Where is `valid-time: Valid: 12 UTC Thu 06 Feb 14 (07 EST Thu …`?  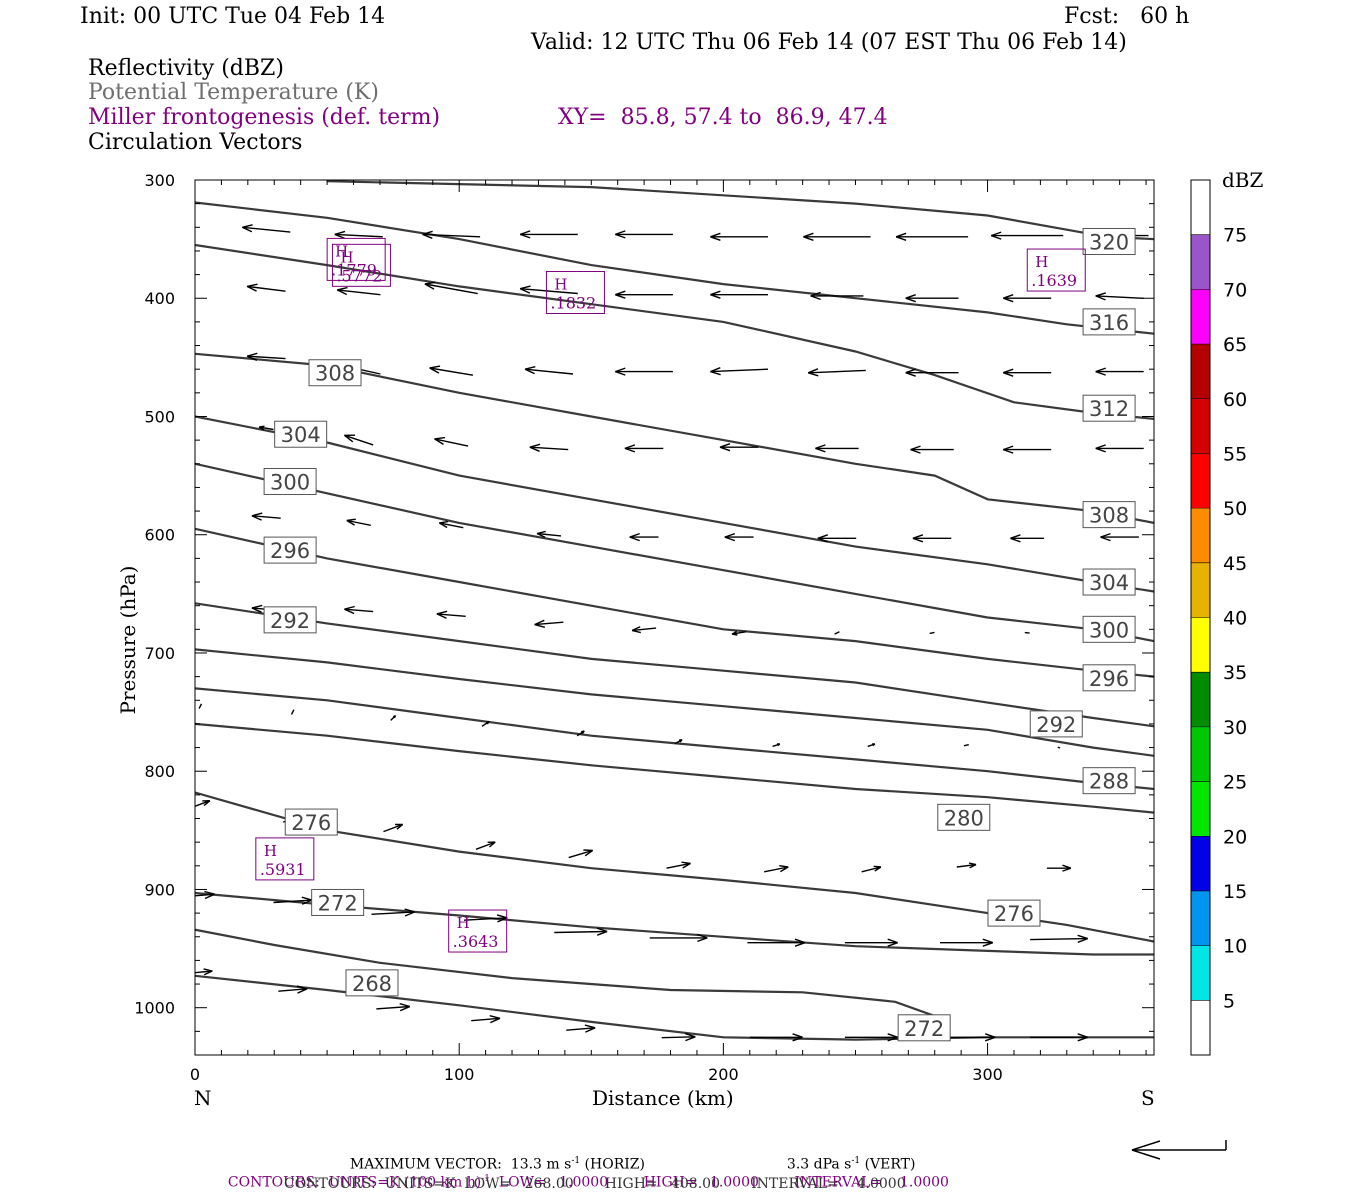 valid-time: Valid: 12 UTC Thu 06 Feb 14 (07 EST Thu … is located at coordinates (829, 42).